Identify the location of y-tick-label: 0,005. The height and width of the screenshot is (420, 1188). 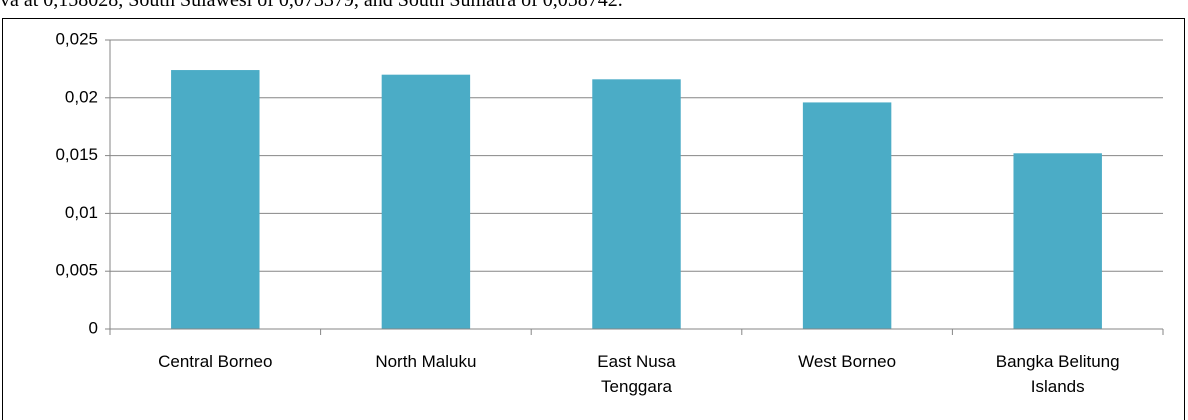
(76, 270).